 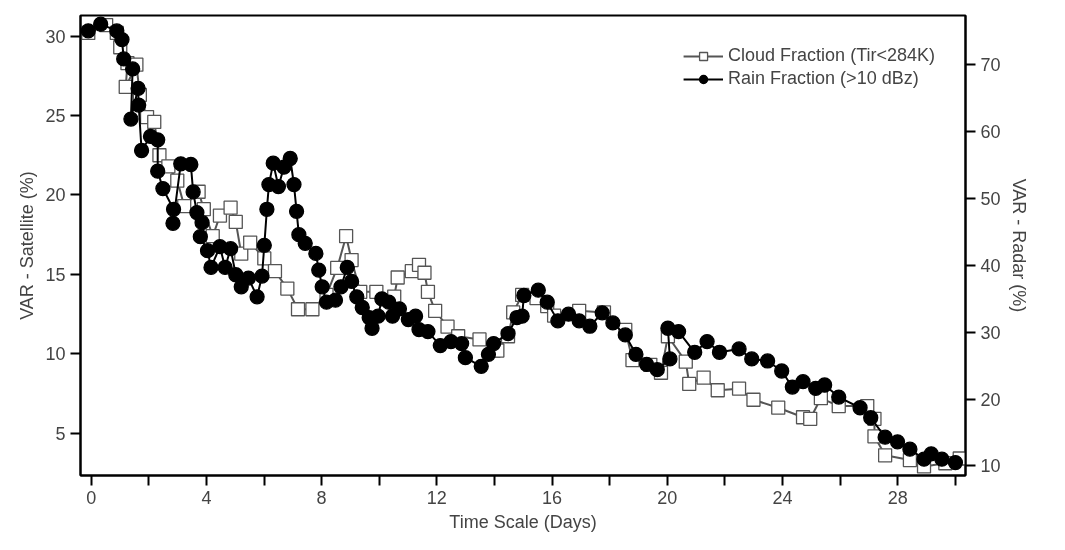 What do you see at coordinates (990, 399) in the screenshot?
I see `y2-tick-label: 20` at bounding box center [990, 399].